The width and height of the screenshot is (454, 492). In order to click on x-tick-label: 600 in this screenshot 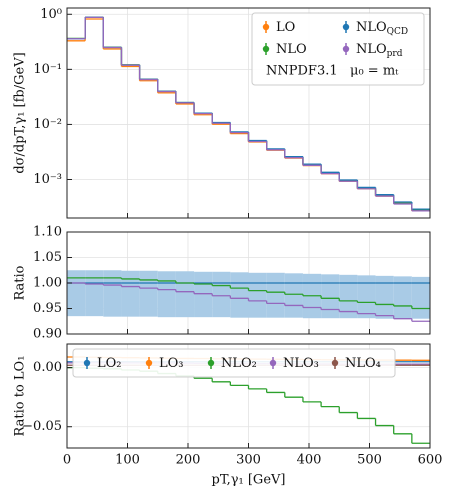, I will do `click(430, 460)`.